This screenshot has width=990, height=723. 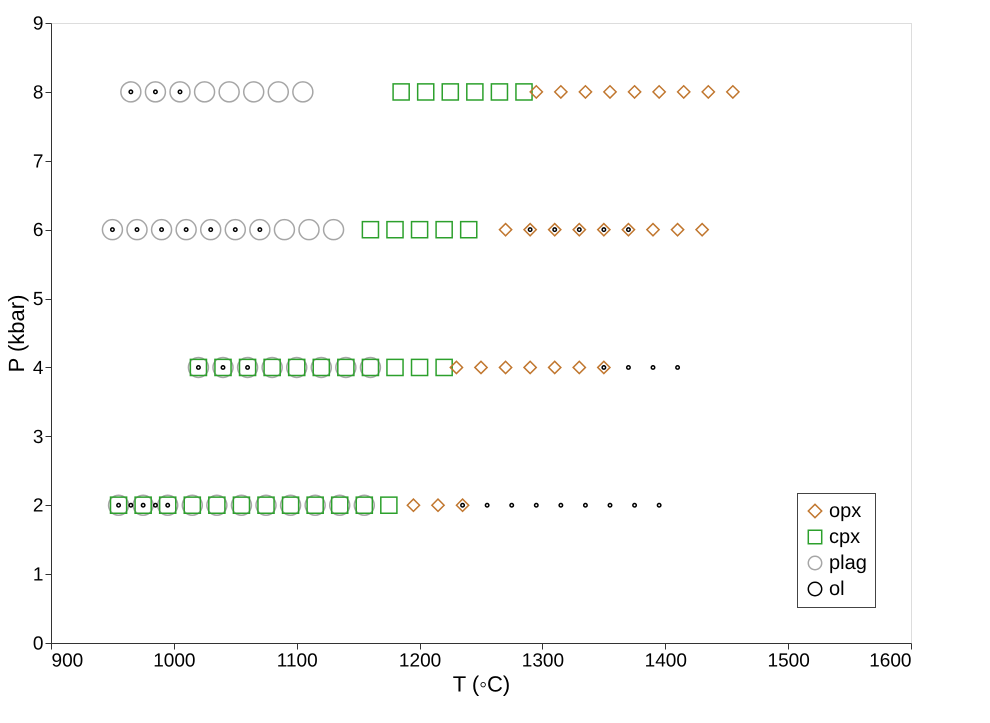 I want to click on y-axis-title: P (kbar), so click(x=16, y=333).